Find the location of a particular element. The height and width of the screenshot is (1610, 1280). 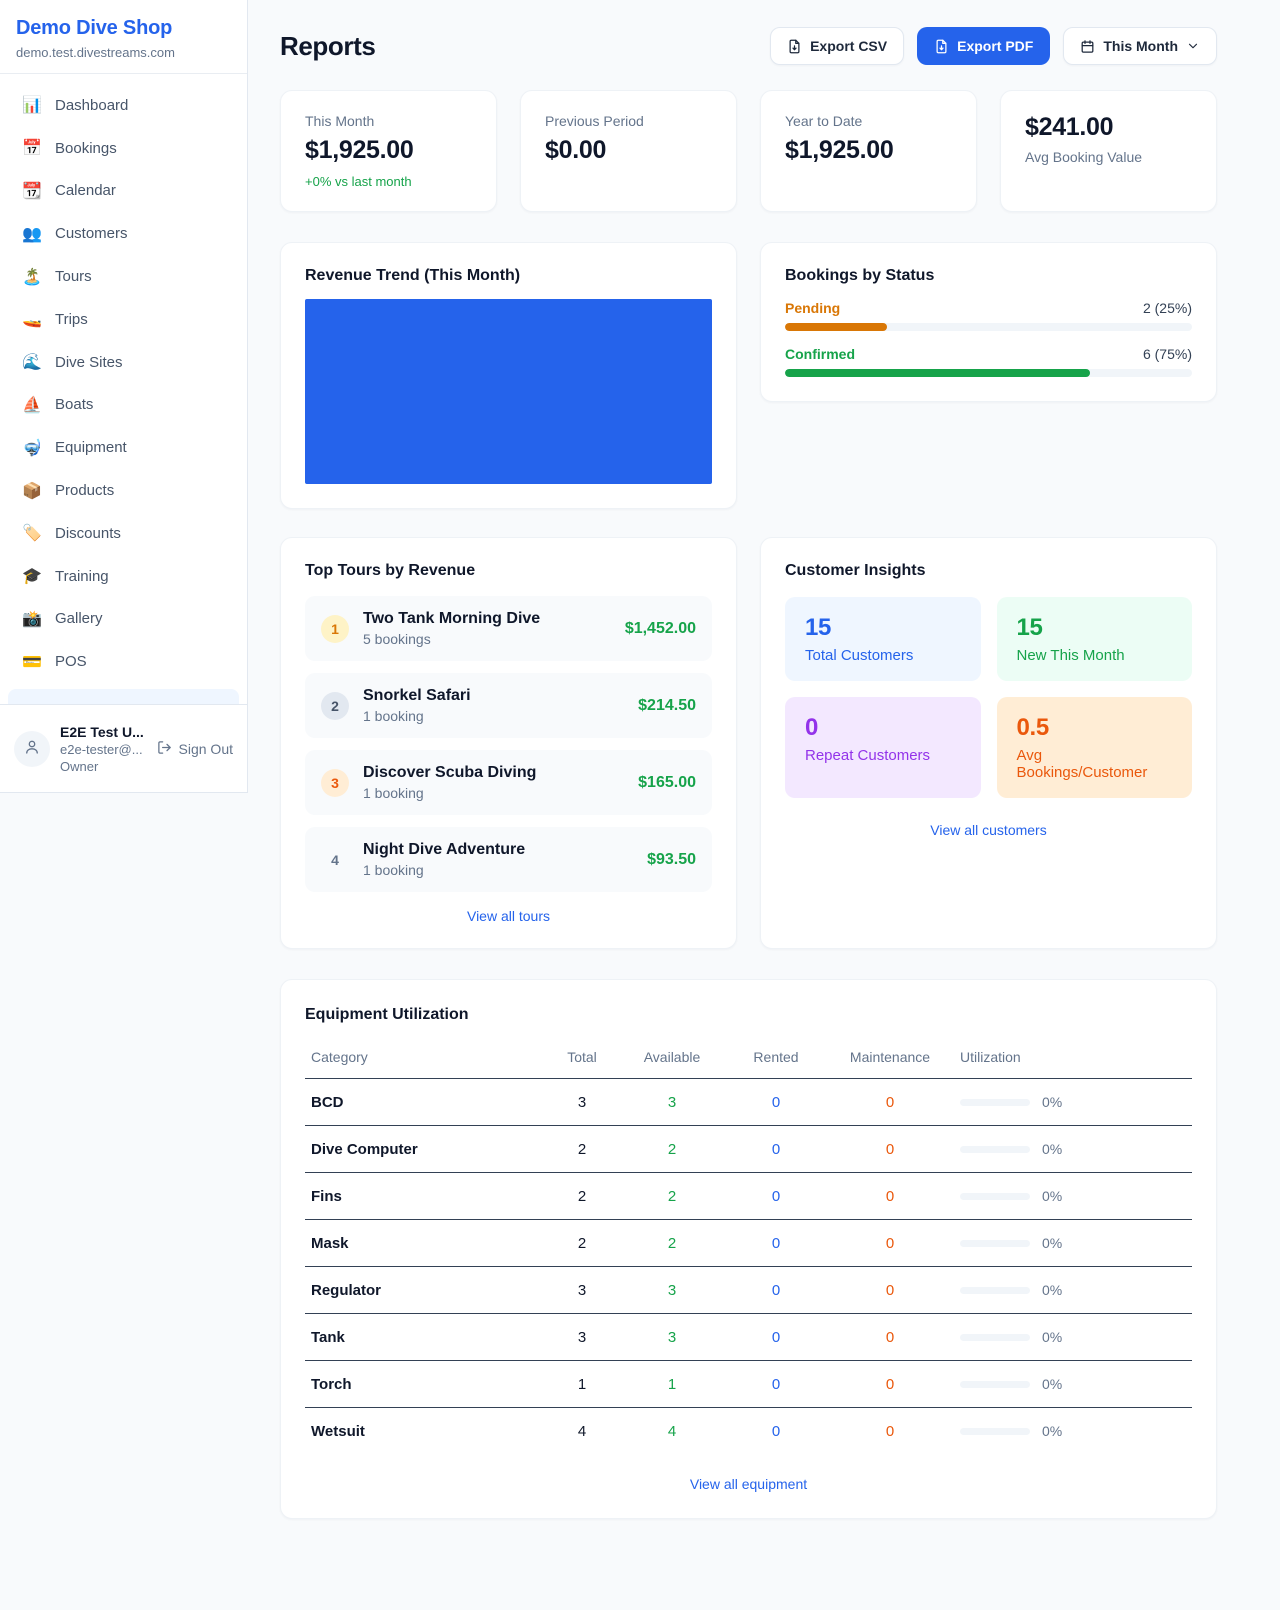

status-progress-fill is located at coordinates (836, 327).